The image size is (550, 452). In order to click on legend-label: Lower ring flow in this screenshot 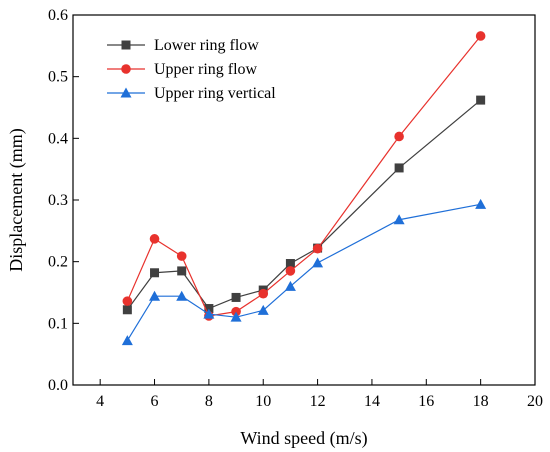, I will do `click(206, 45)`.